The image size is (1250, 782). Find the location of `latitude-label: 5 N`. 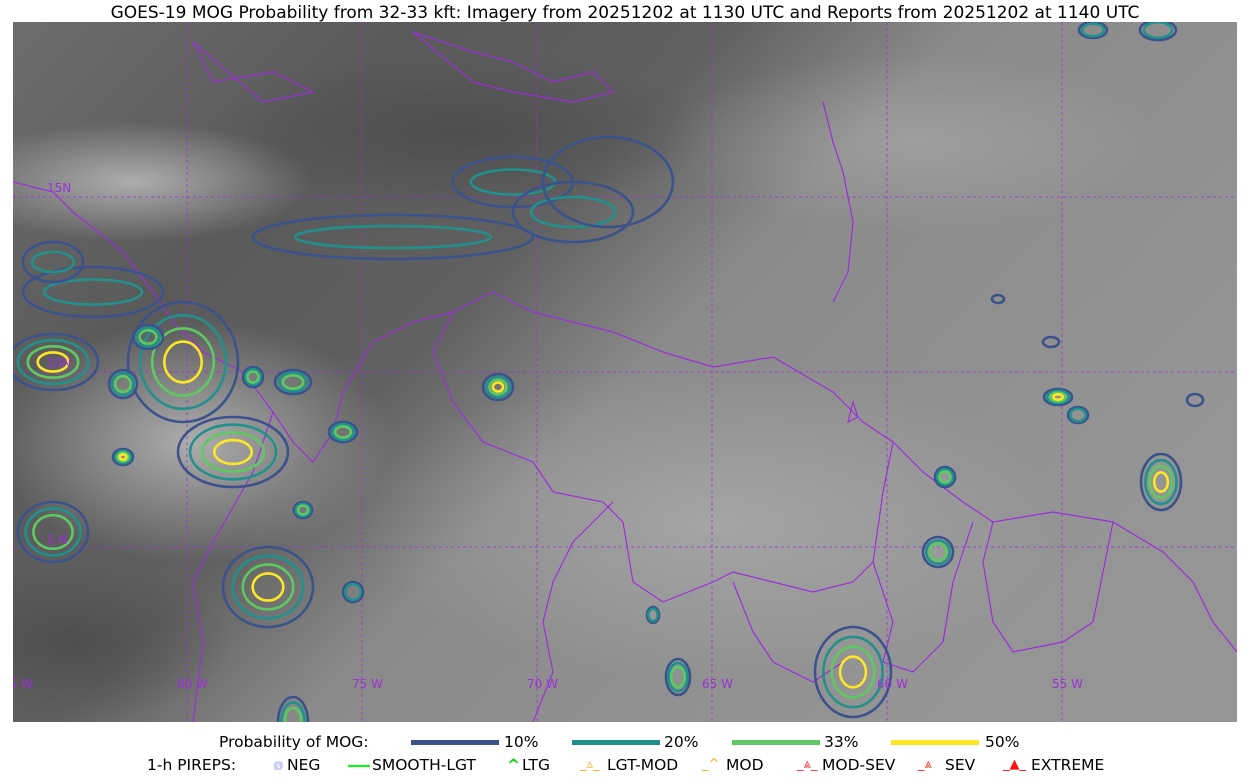

latitude-label: 5 N is located at coordinates (57, 540).